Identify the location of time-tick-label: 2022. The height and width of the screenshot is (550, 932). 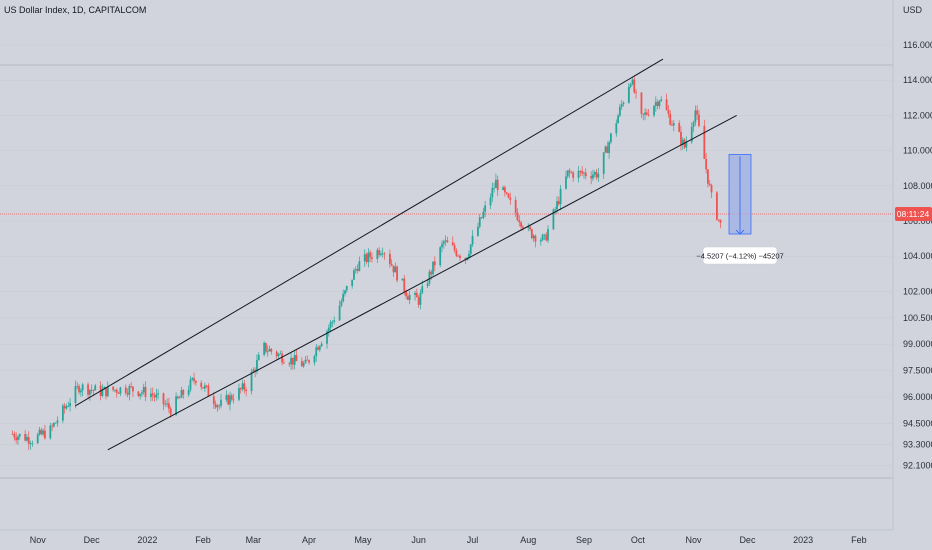
(147, 540).